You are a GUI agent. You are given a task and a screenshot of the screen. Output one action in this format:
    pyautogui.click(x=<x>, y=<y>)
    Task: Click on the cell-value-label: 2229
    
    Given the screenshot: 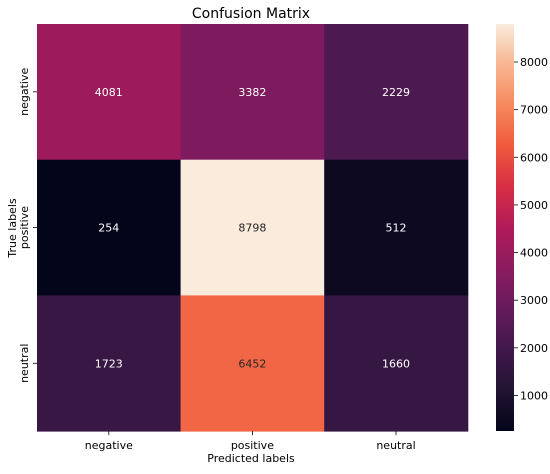 What is the action you would take?
    pyautogui.click(x=396, y=92)
    